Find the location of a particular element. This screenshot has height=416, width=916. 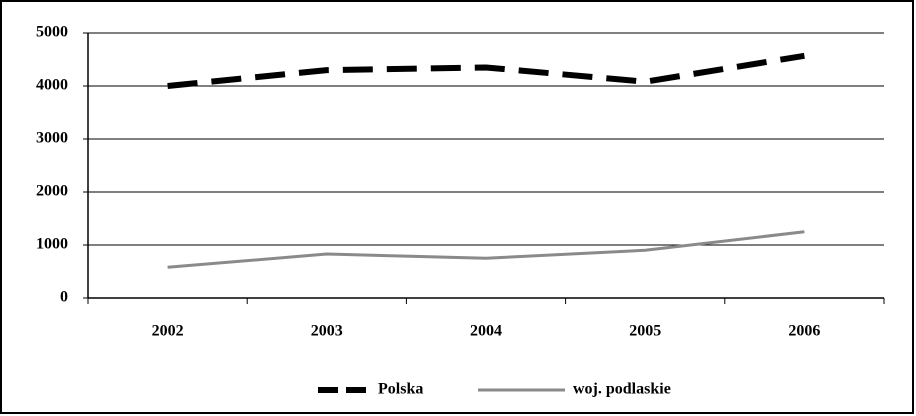

x-tick-label: 2002 is located at coordinates (168, 331).